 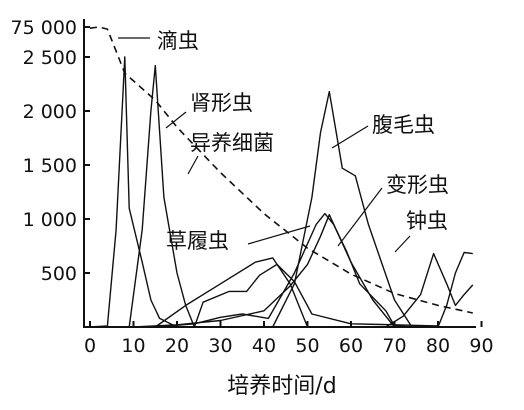 What do you see at coordinates (50, 112) in the screenshot?
I see `y-tick-label: 2 000` at bounding box center [50, 112].